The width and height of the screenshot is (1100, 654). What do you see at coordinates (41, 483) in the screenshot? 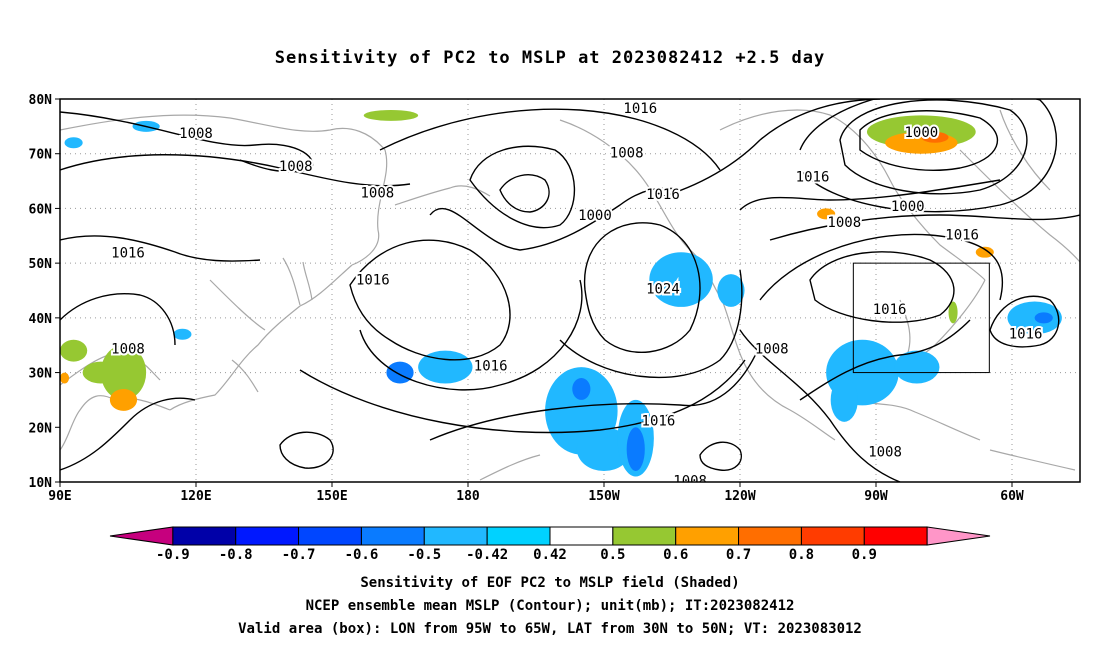
I see `lat-tick-label: 10N` at bounding box center [41, 483].